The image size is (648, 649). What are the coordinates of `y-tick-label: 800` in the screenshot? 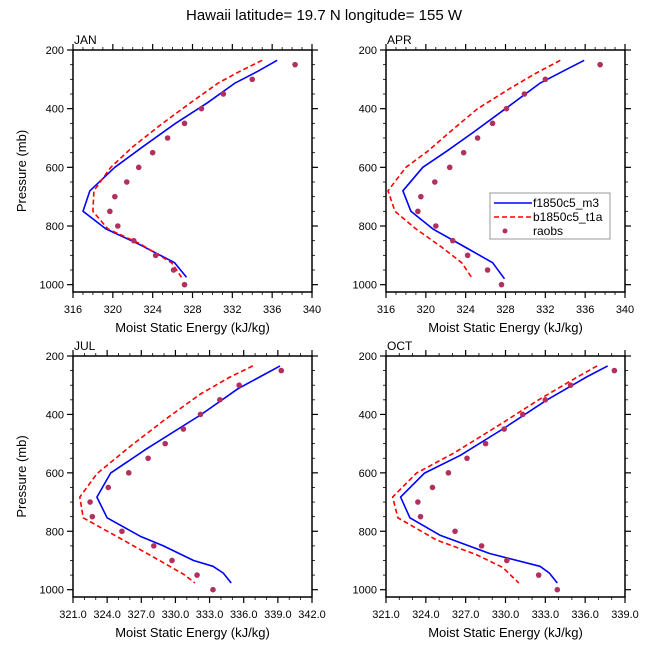 It's located at (55, 532).